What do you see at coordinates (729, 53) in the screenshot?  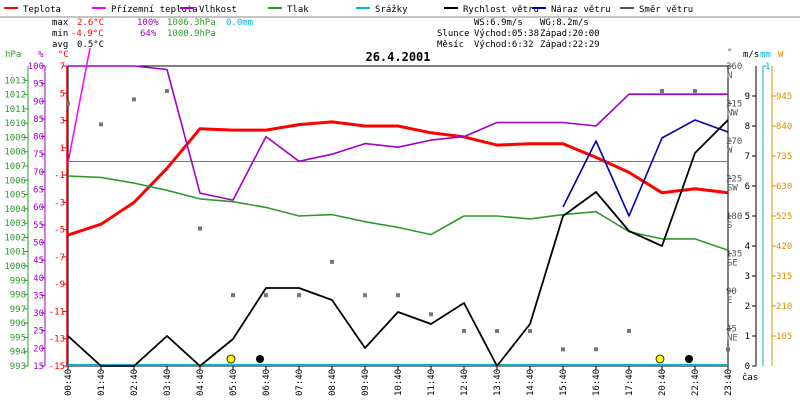 I see `dir-axis-title: °` at bounding box center [729, 53].